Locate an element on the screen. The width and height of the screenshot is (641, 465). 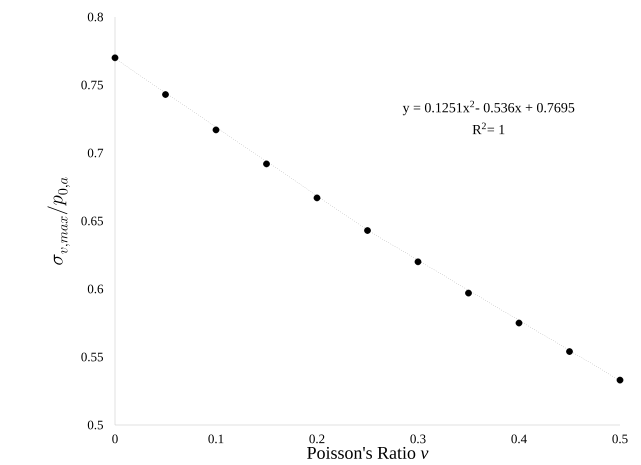
x-tick-label: 0.3 is located at coordinates (418, 439).